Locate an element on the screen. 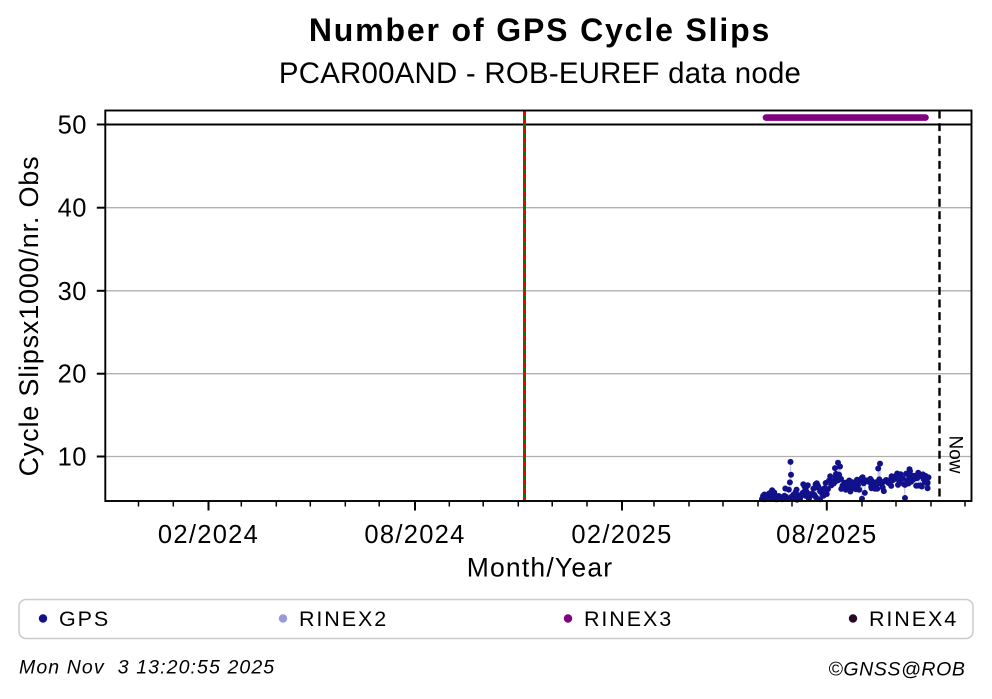  svg-text: 30 is located at coordinates (72, 292).